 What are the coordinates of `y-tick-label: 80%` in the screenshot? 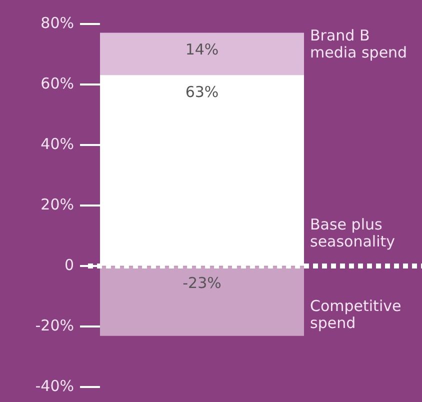 It's located at (57, 23).